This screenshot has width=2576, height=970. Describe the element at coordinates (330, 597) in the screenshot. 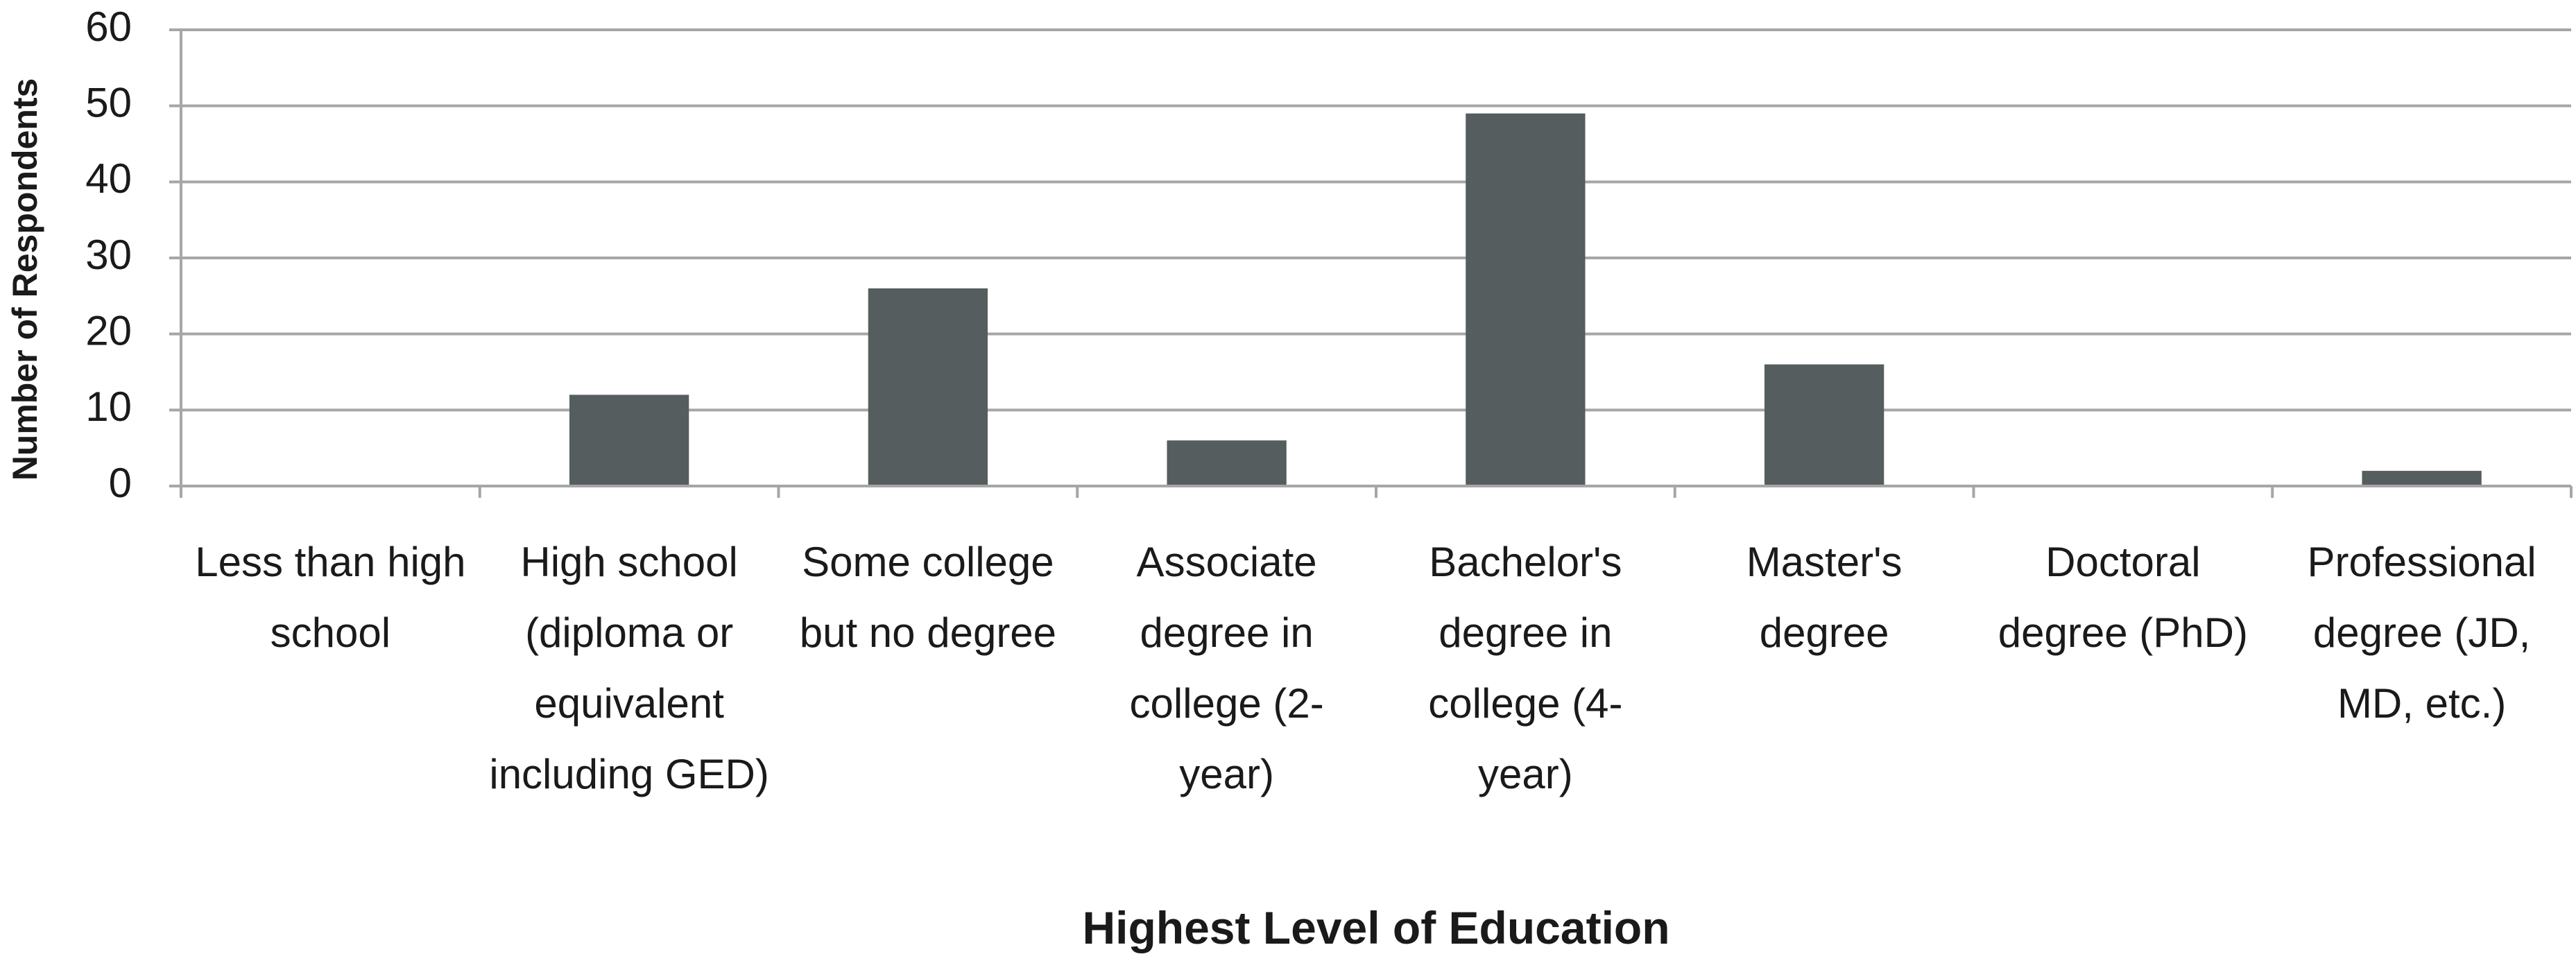

I see `x-tick-label: Less than high school` at that location.